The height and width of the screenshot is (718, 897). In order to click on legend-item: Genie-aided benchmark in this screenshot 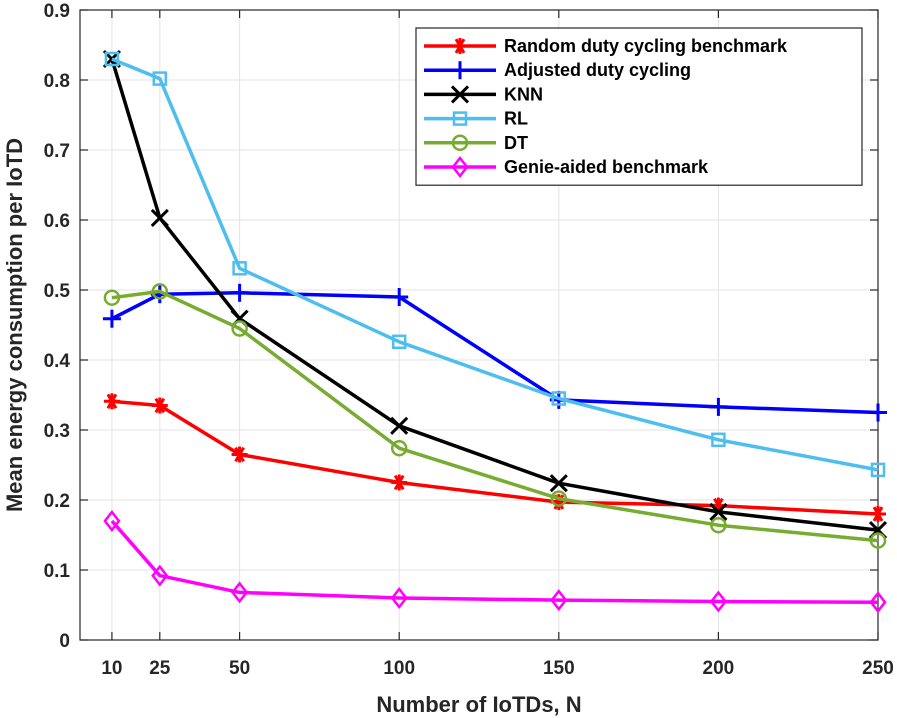, I will do `click(566, 167)`.